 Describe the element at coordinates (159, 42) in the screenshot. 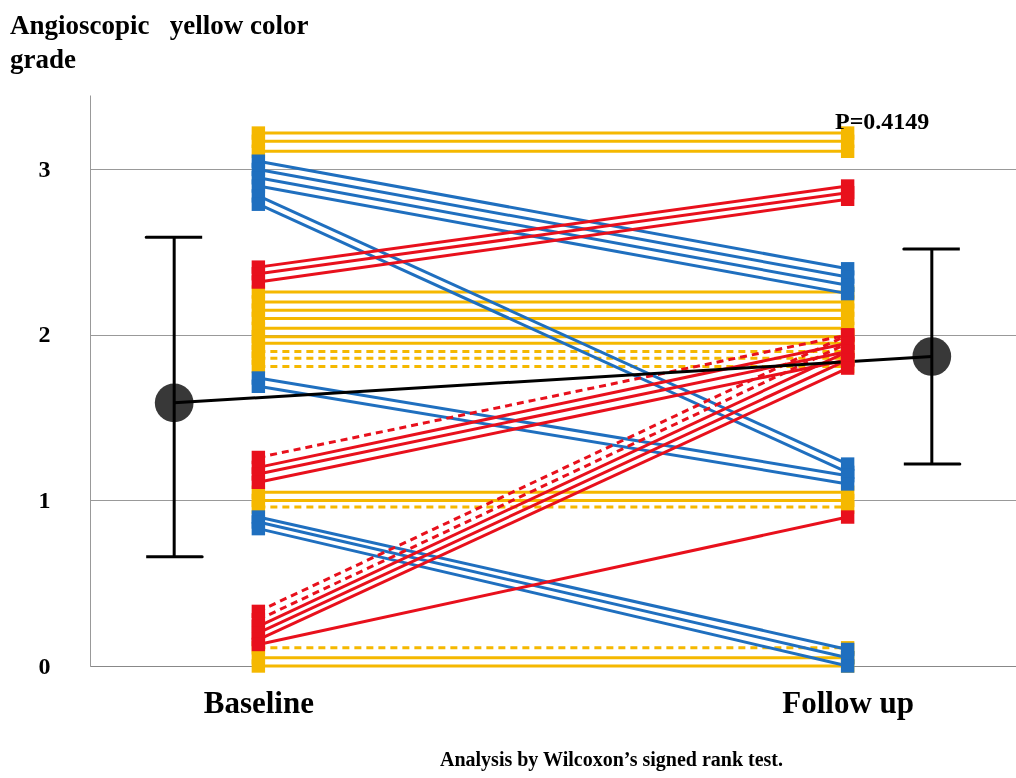

I see `y-axis-title: Angioscopic yellow color grade` at that location.